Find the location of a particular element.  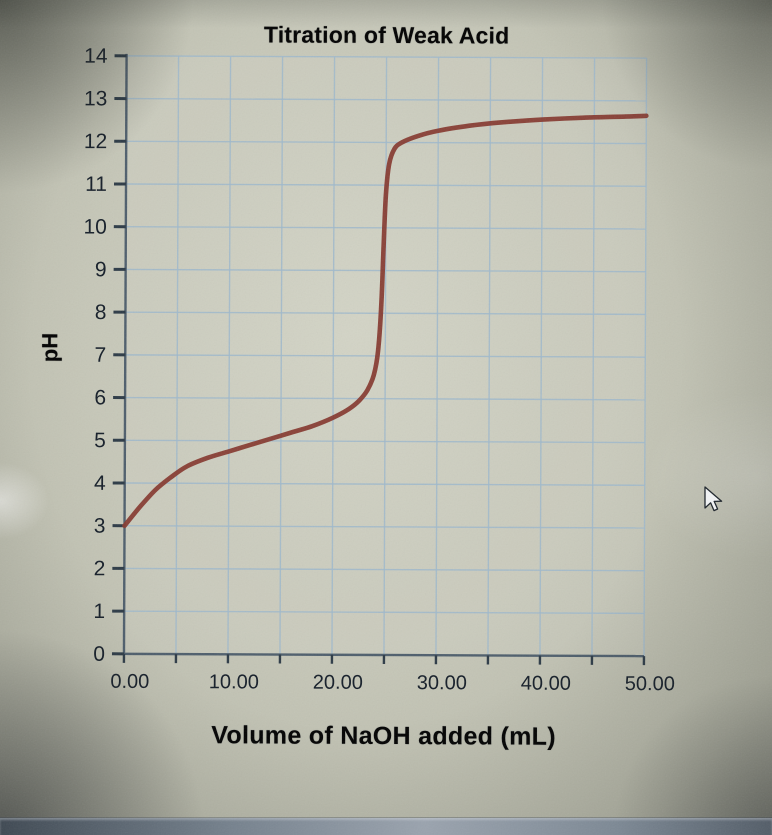

y-tick-label: 14 is located at coordinates (96, 56).